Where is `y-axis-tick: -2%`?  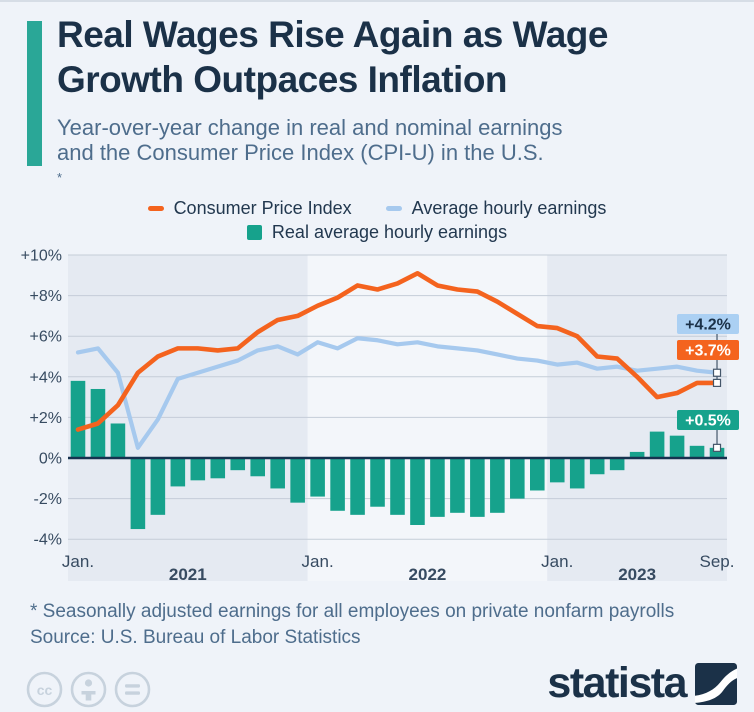 y-axis-tick: -2% is located at coordinates (48, 499).